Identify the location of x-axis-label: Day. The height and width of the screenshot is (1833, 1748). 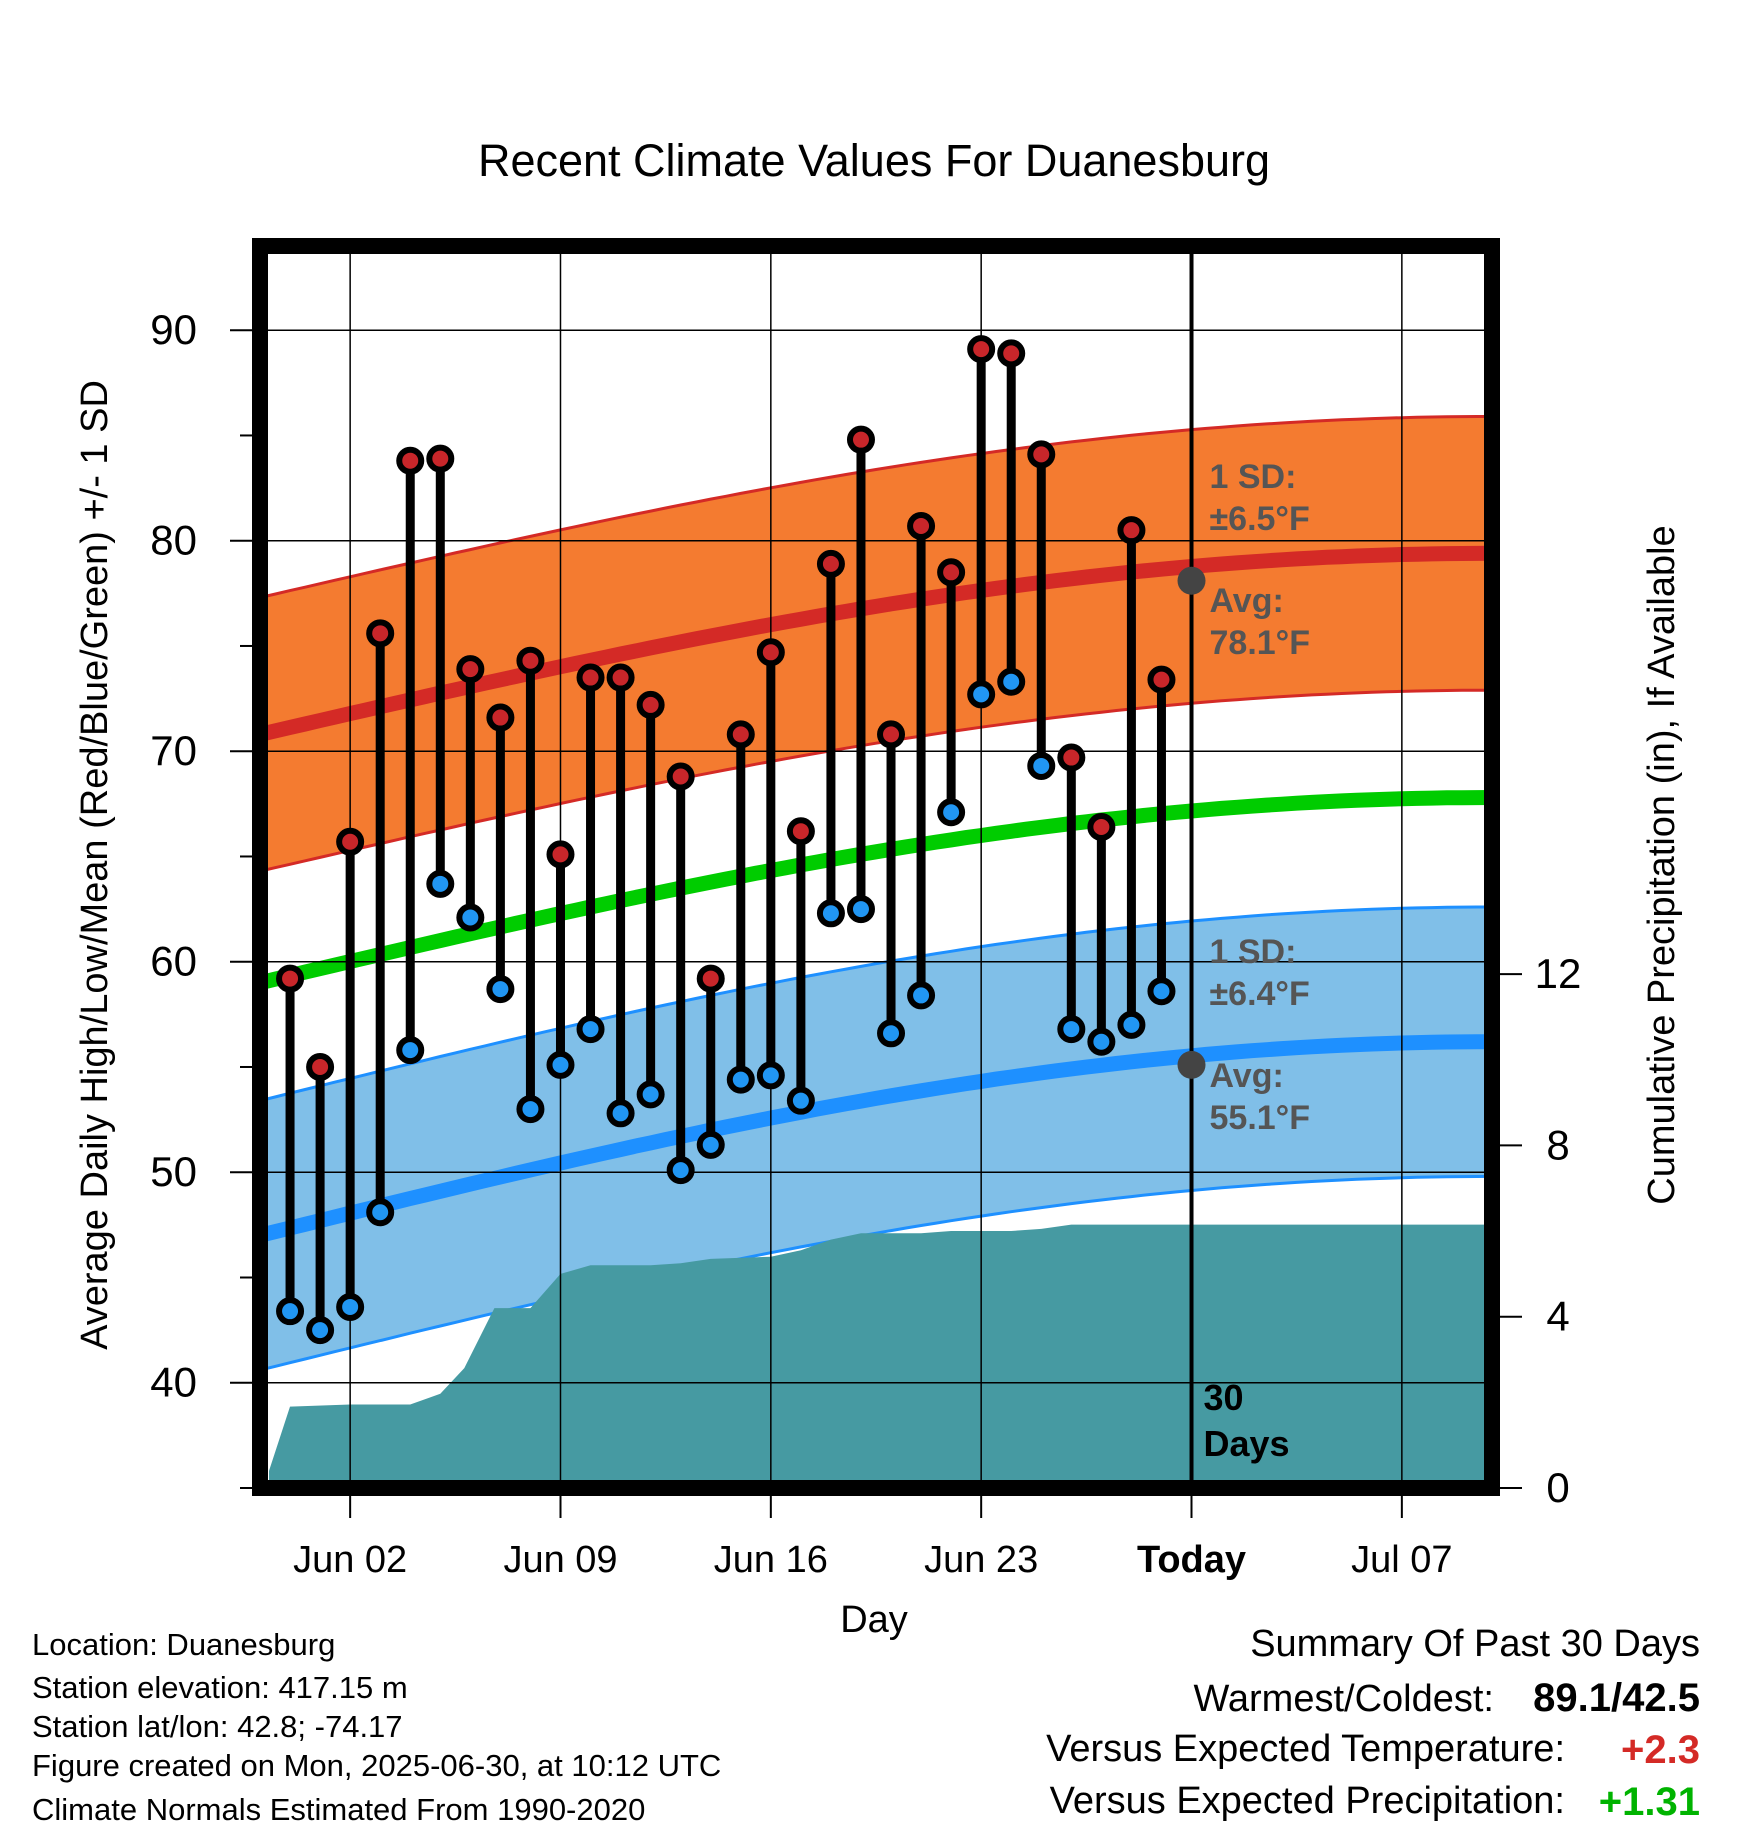
(874, 1620).